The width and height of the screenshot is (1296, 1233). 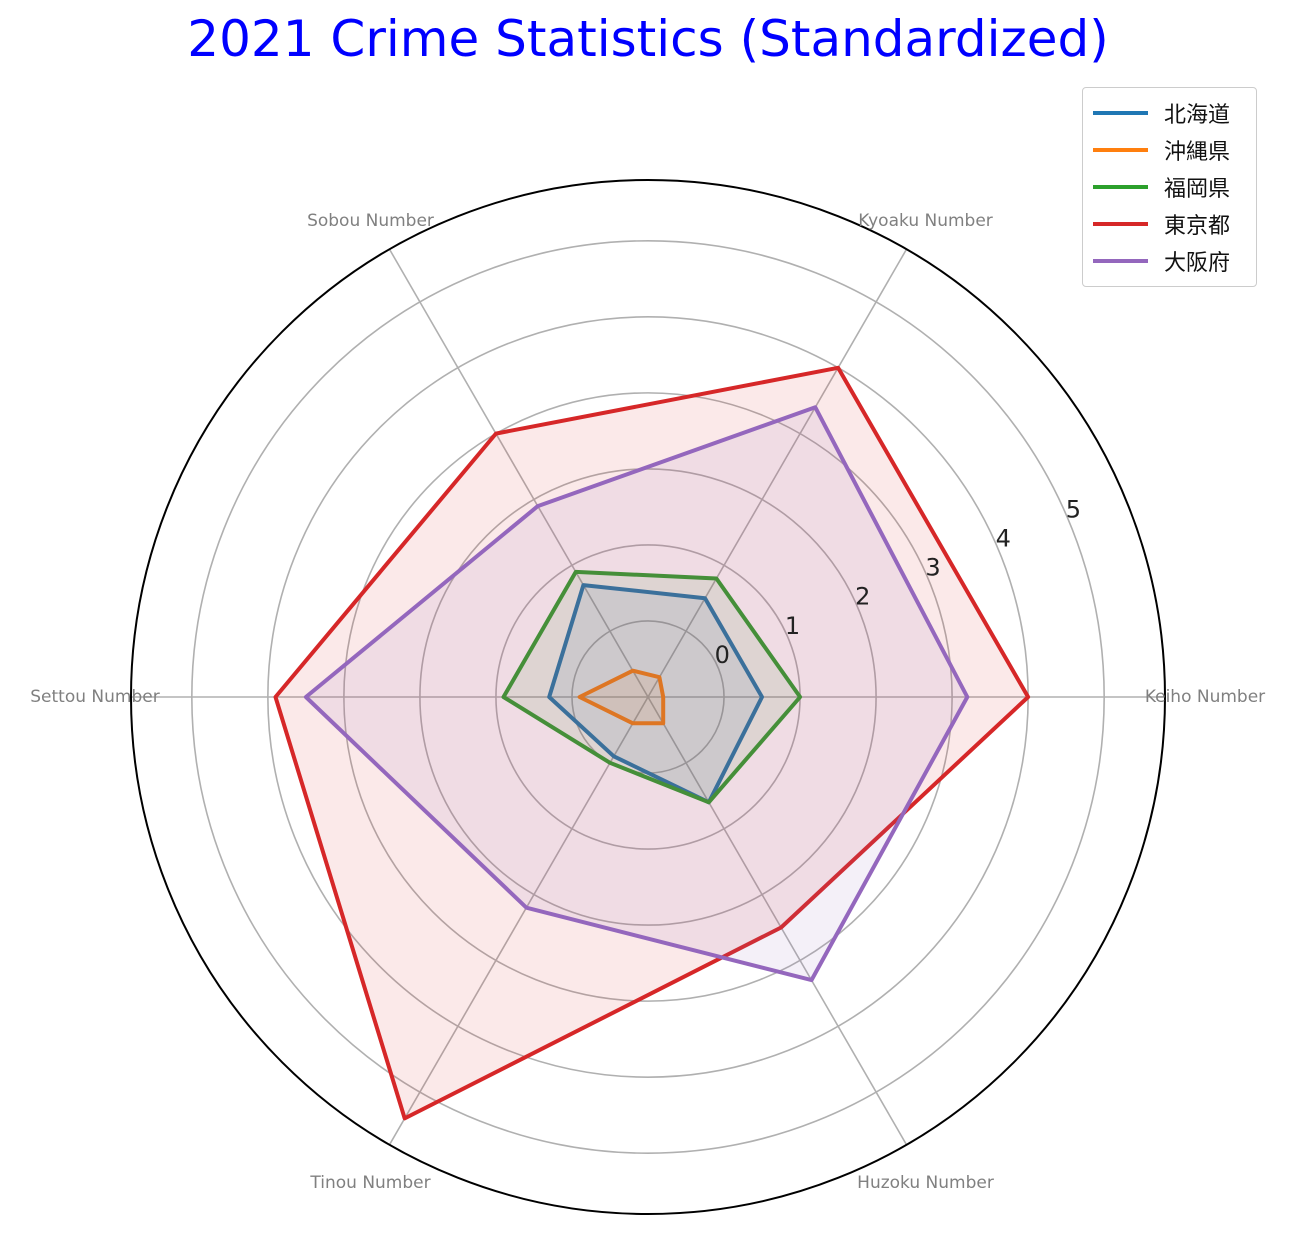 What do you see at coordinates (722, 655) in the screenshot?
I see `tick-label: 0` at bounding box center [722, 655].